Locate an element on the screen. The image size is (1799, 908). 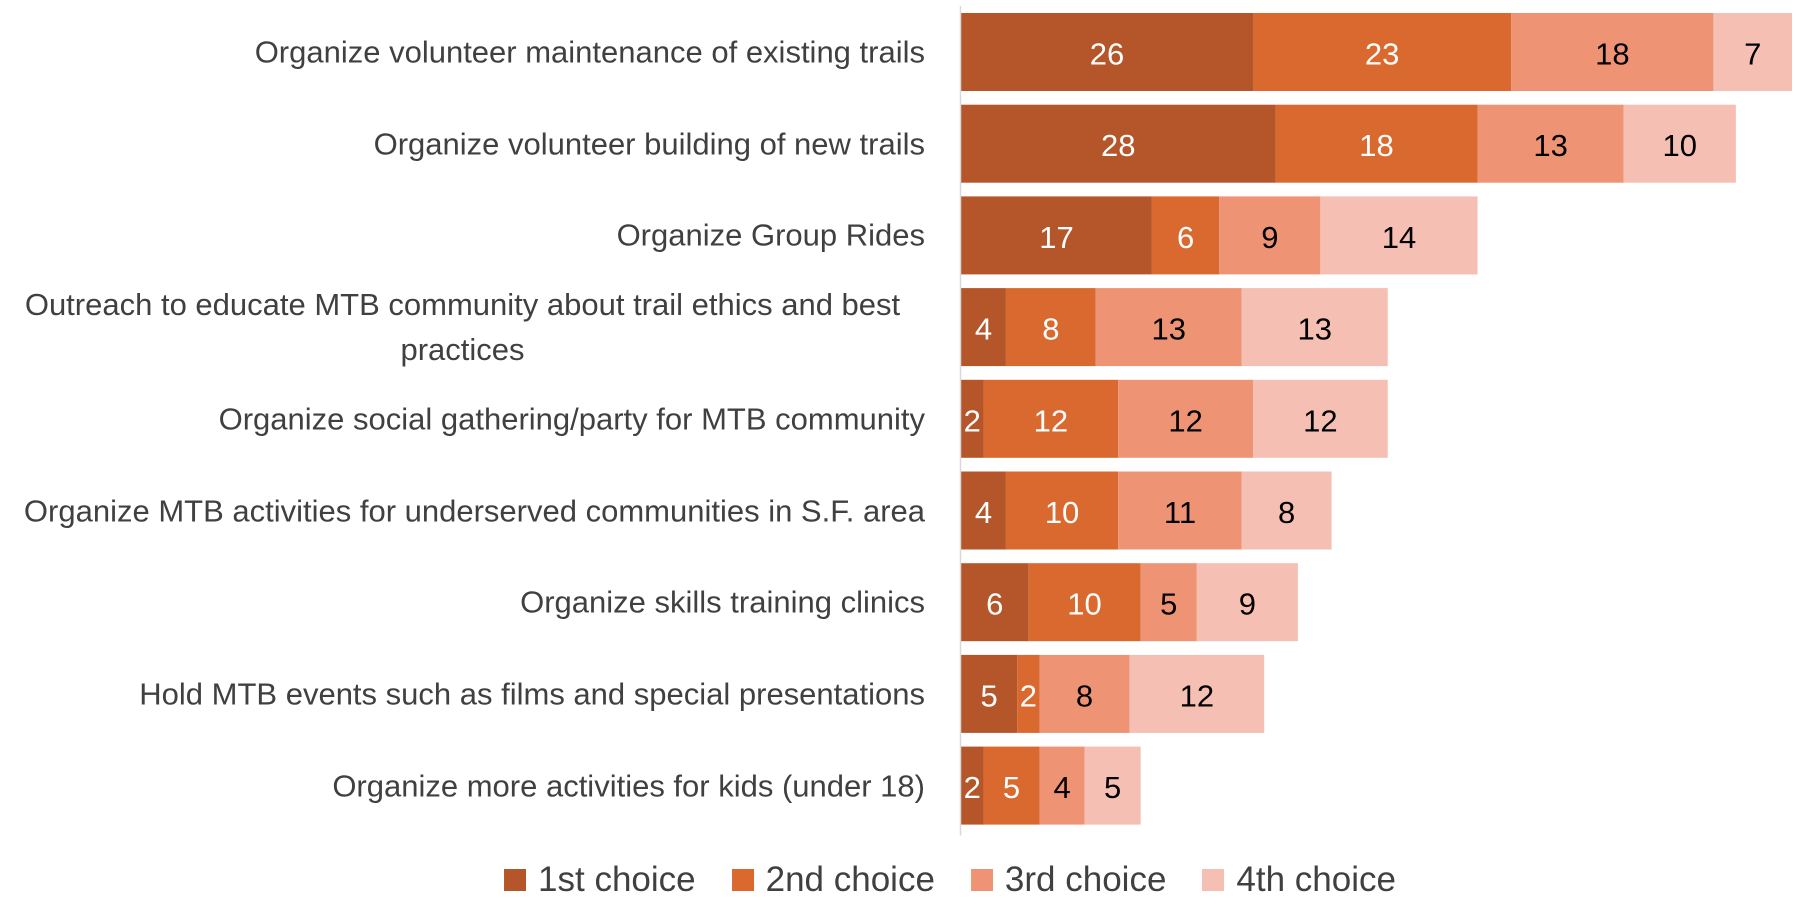
data-label: 11 is located at coordinates (1180, 512).